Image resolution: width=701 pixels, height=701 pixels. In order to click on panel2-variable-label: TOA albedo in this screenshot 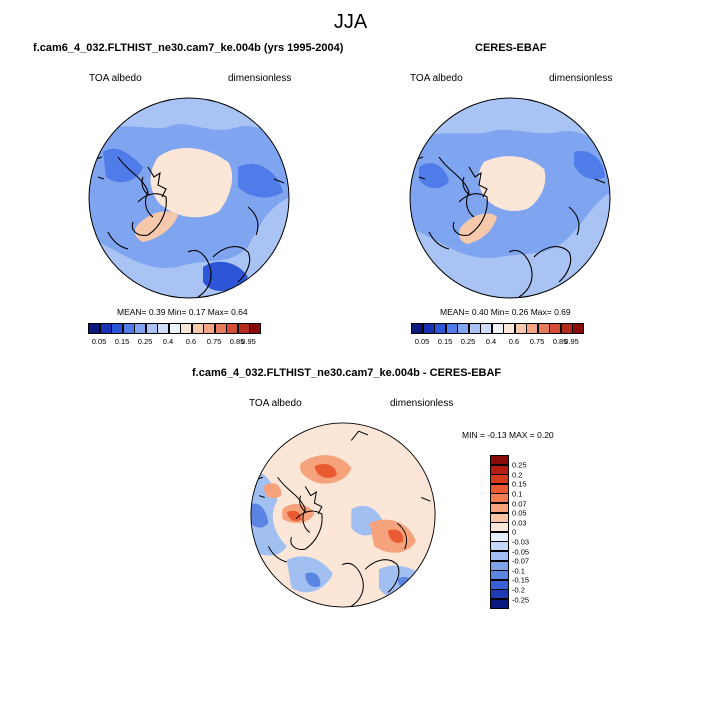, I will do `click(436, 78)`.